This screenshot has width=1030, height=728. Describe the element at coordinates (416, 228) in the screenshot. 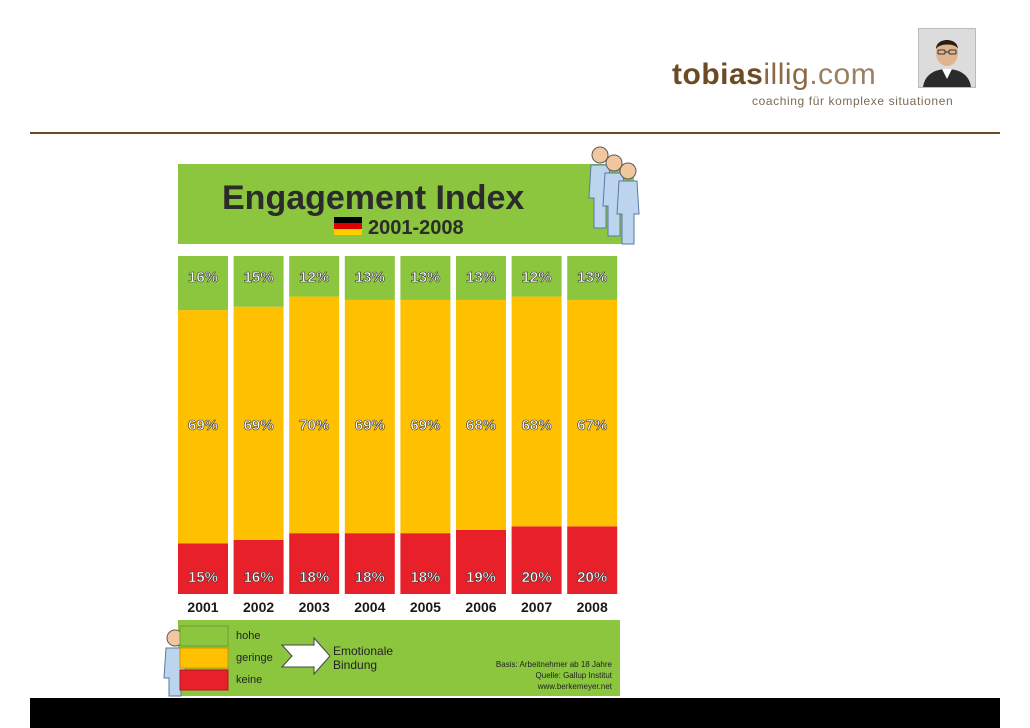

I see `chart-subtitle: 2001-2008` at that location.